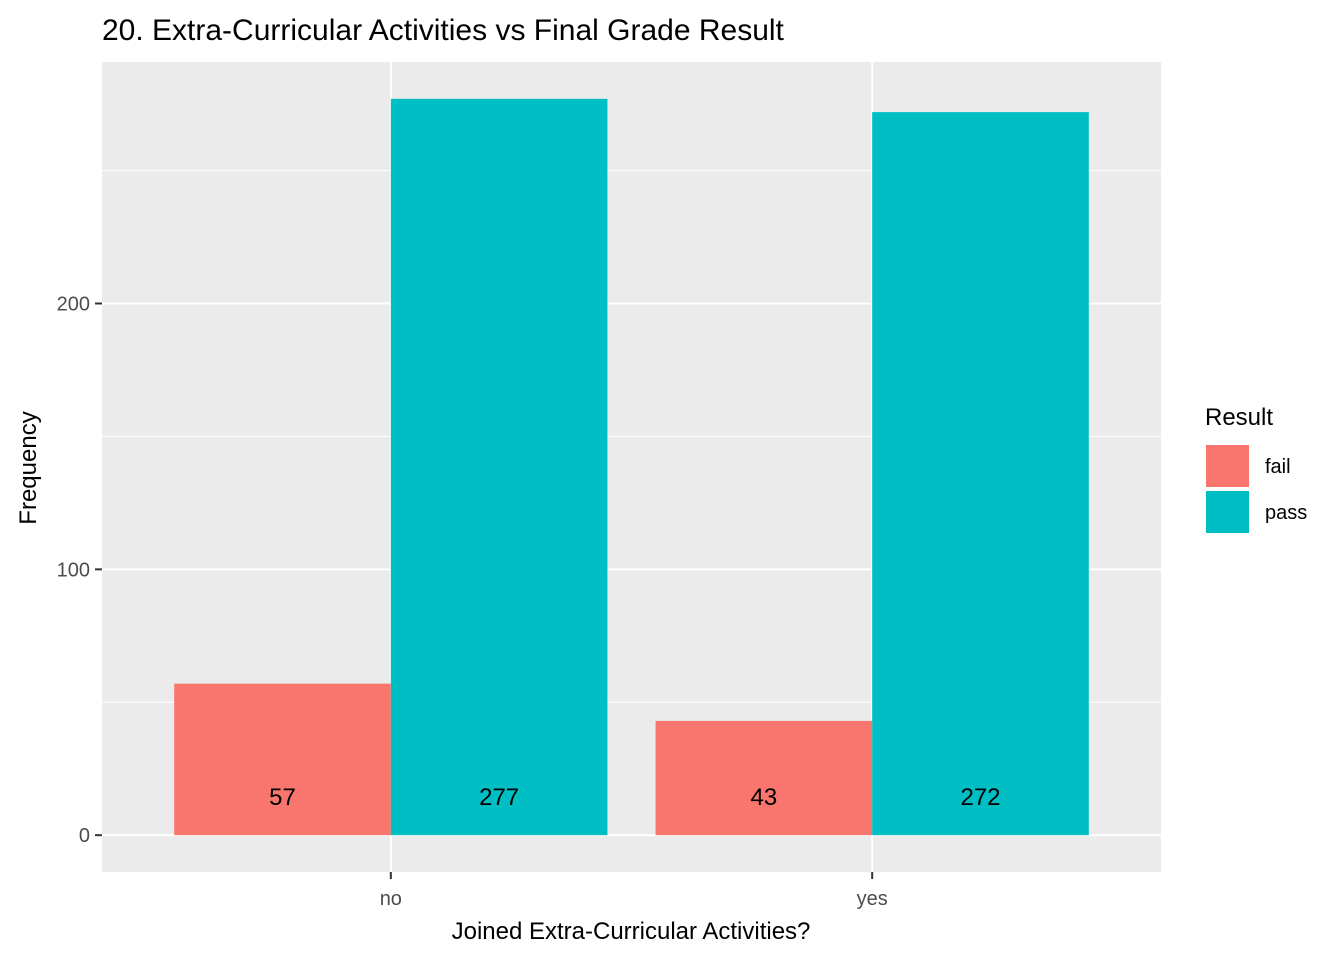 This screenshot has height=960, width=1344. Describe the element at coordinates (631, 931) in the screenshot. I see `x-axis-title: Joined Extra-Curricular Activities?` at that location.